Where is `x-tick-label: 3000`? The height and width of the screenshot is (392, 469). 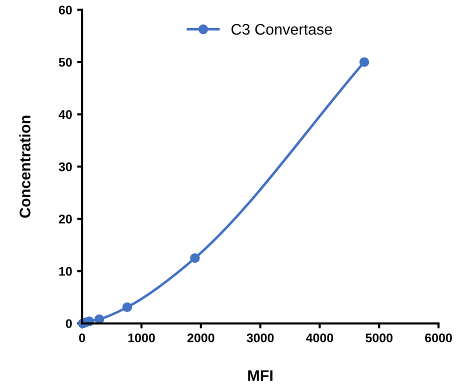
x-tick-label: 3000 is located at coordinates (260, 337).